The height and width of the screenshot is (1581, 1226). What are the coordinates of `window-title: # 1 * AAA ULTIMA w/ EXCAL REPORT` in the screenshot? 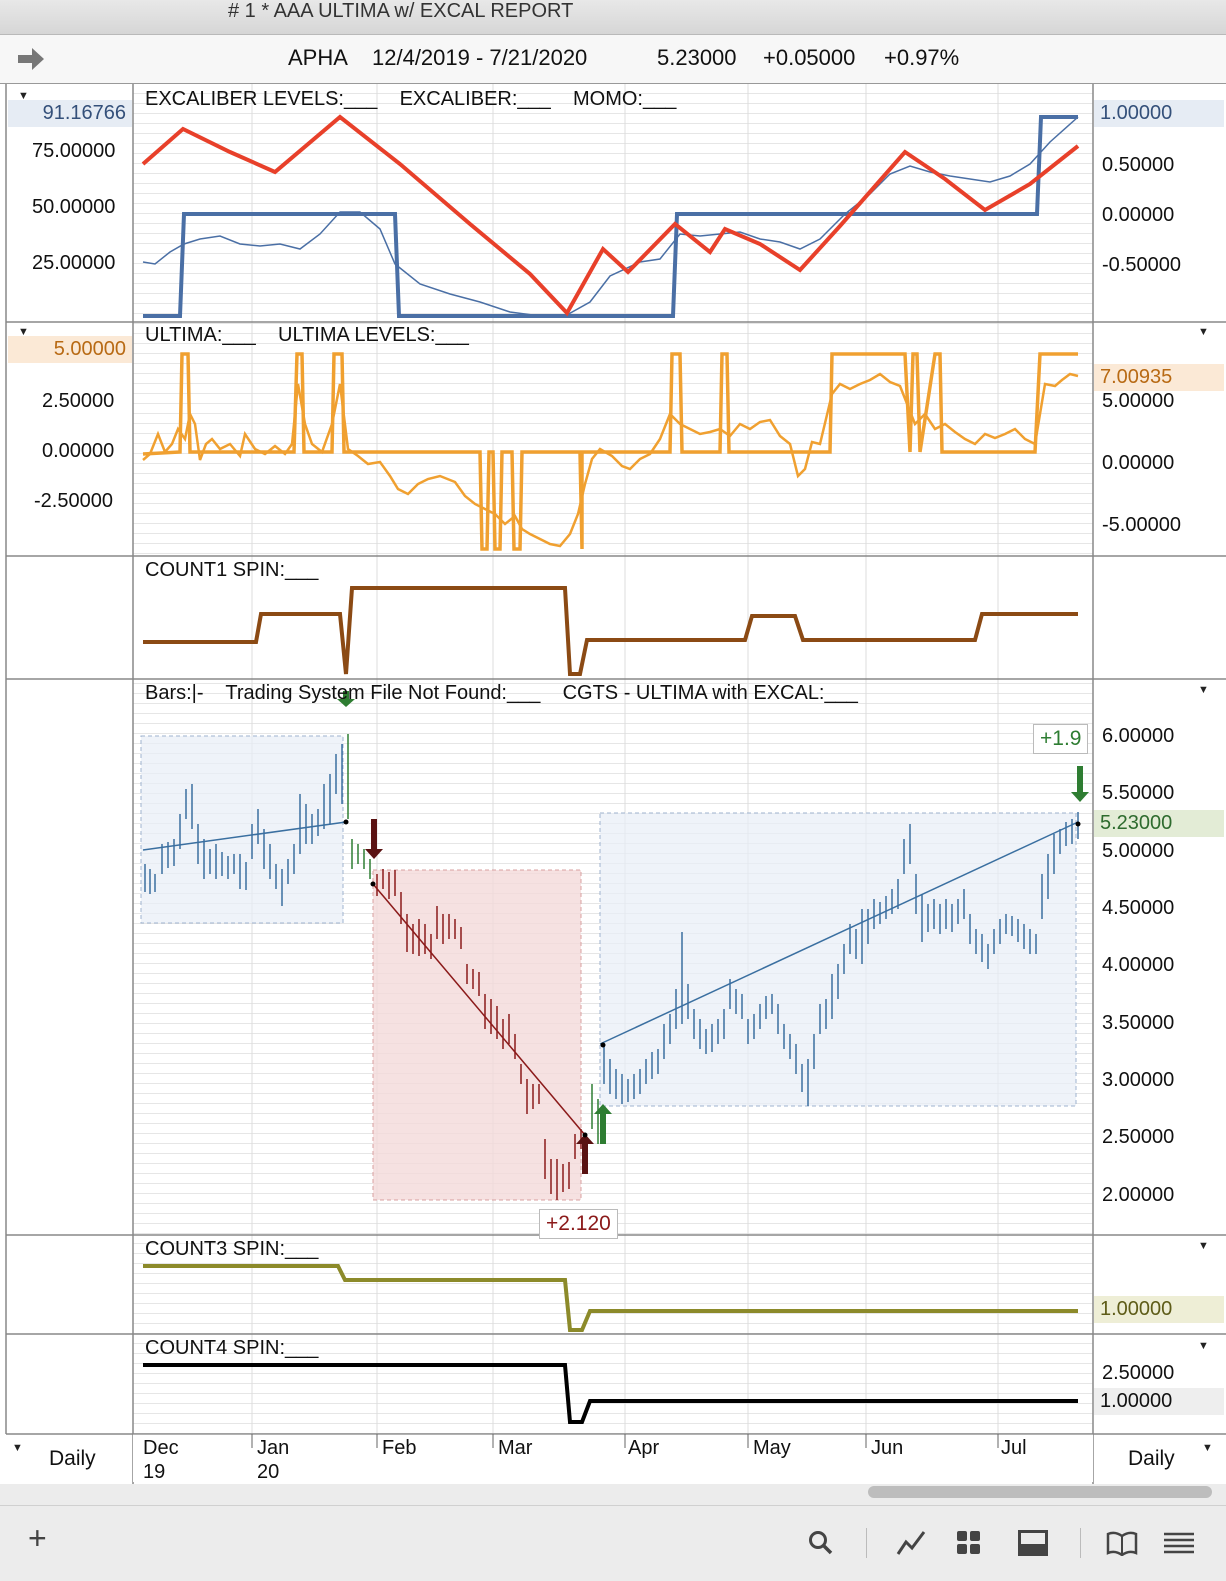 It's located at (401, 11).